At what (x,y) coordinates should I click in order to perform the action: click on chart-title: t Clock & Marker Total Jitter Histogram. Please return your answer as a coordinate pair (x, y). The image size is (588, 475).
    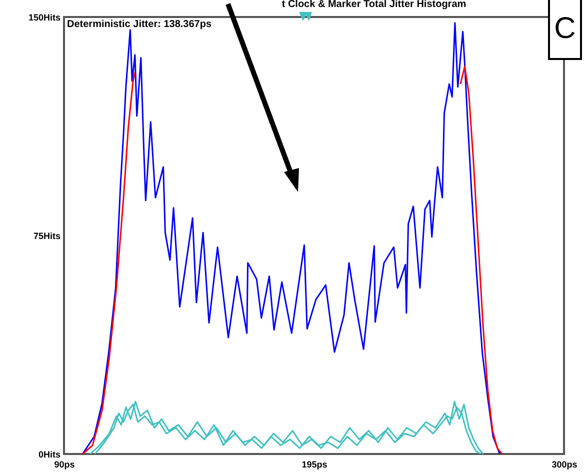
    Looking at the image, I should click on (374, 5).